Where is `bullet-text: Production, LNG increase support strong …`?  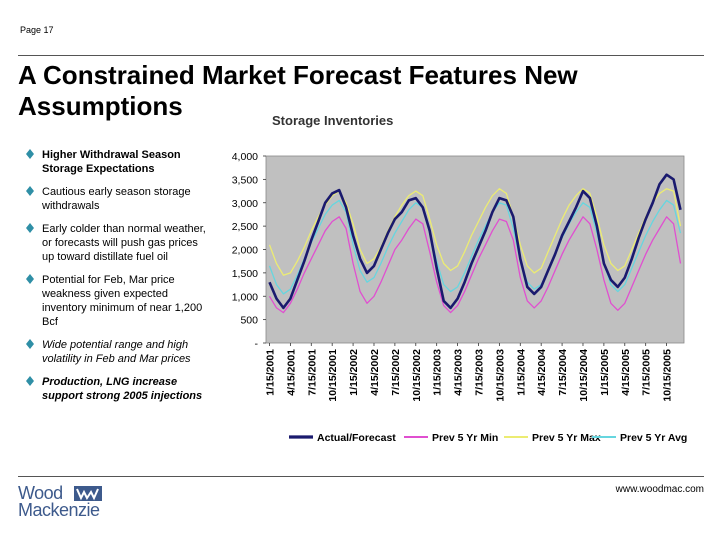 bullet-text: Production, LNG increase support strong … is located at coordinates (122, 389).